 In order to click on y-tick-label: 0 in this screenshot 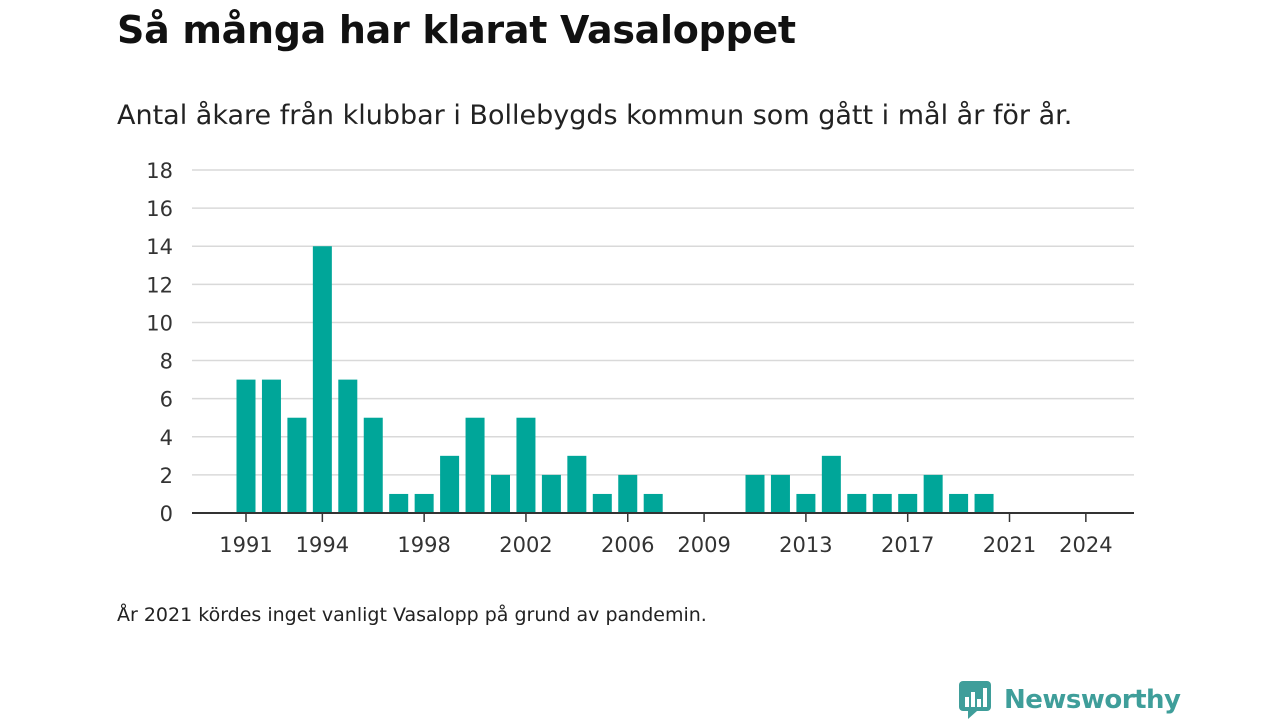, I will do `click(166, 514)`.